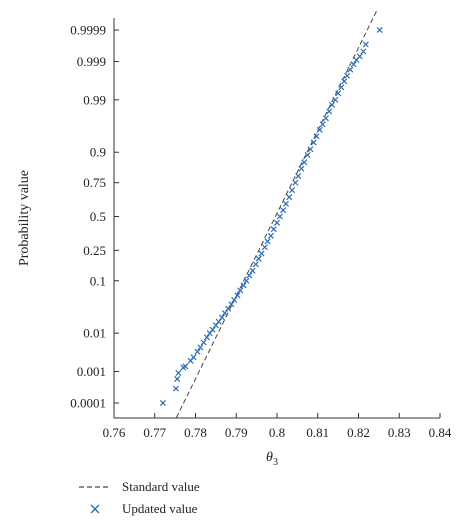 The image size is (474, 528). Describe the element at coordinates (275, 462) in the screenshot. I see `x-axis-title-subscript: 3` at that location.